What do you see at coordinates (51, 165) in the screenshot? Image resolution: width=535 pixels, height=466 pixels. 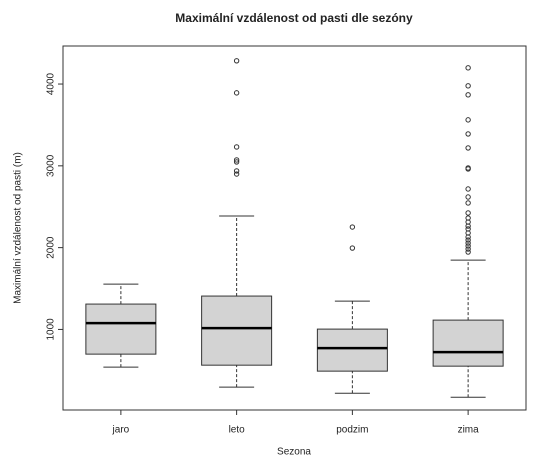 I see `y-tick-label: 3000` at bounding box center [51, 165].